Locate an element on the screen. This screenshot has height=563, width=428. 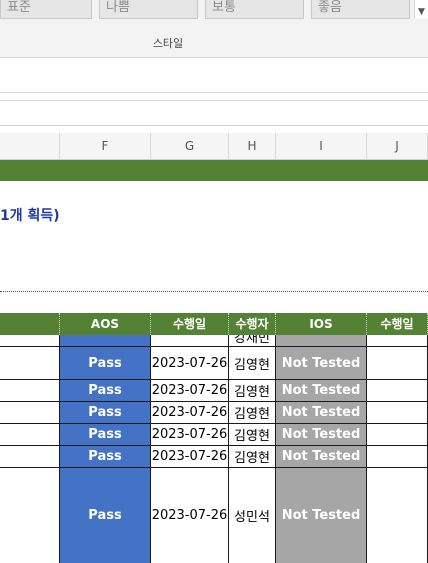
ribbon-group-label: 스타일 is located at coordinates (168, 43).